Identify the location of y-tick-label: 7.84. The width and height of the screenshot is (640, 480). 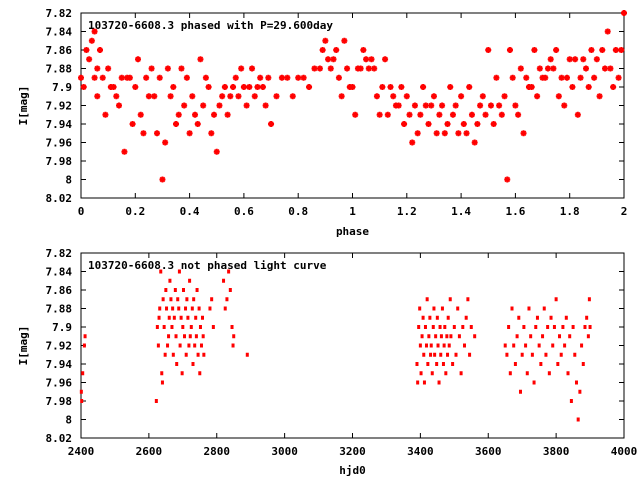
(59, 32).